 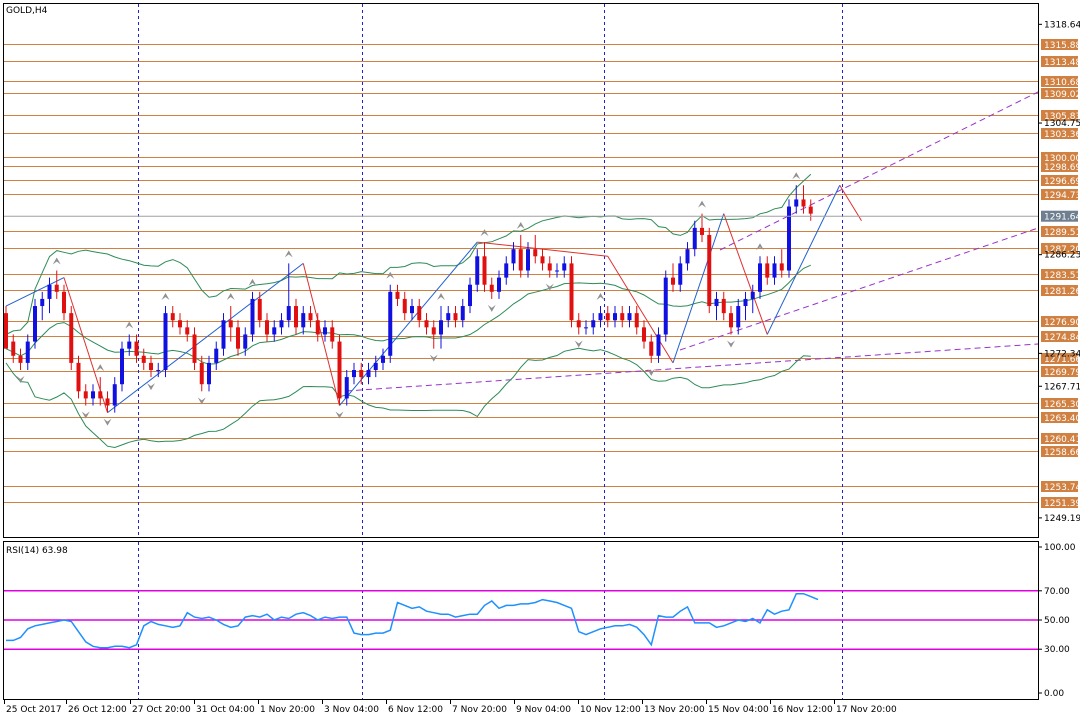 What do you see at coordinates (1062, 504) in the screenshot?
I see `level-price-label: 1251.39` at bounding box center [1062, 504].